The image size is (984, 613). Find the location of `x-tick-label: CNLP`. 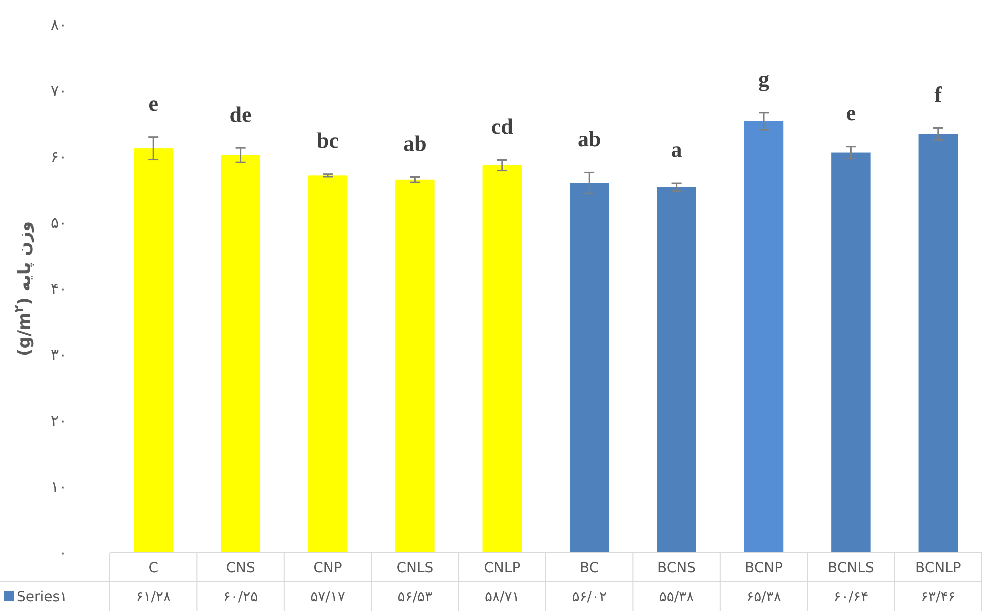

x-tick-label: CNLP is located at coordinates (502, 568).